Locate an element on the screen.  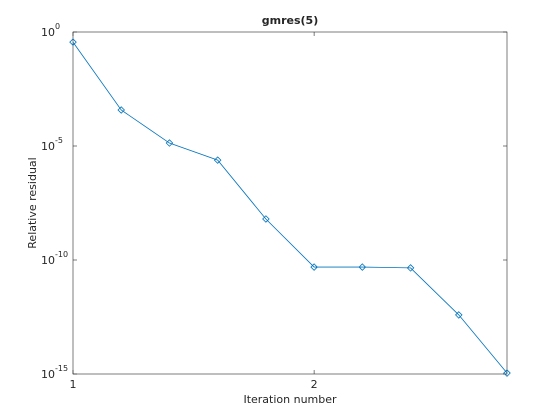
y-tick-exponent: 0 is located at coordinates (57, 26).